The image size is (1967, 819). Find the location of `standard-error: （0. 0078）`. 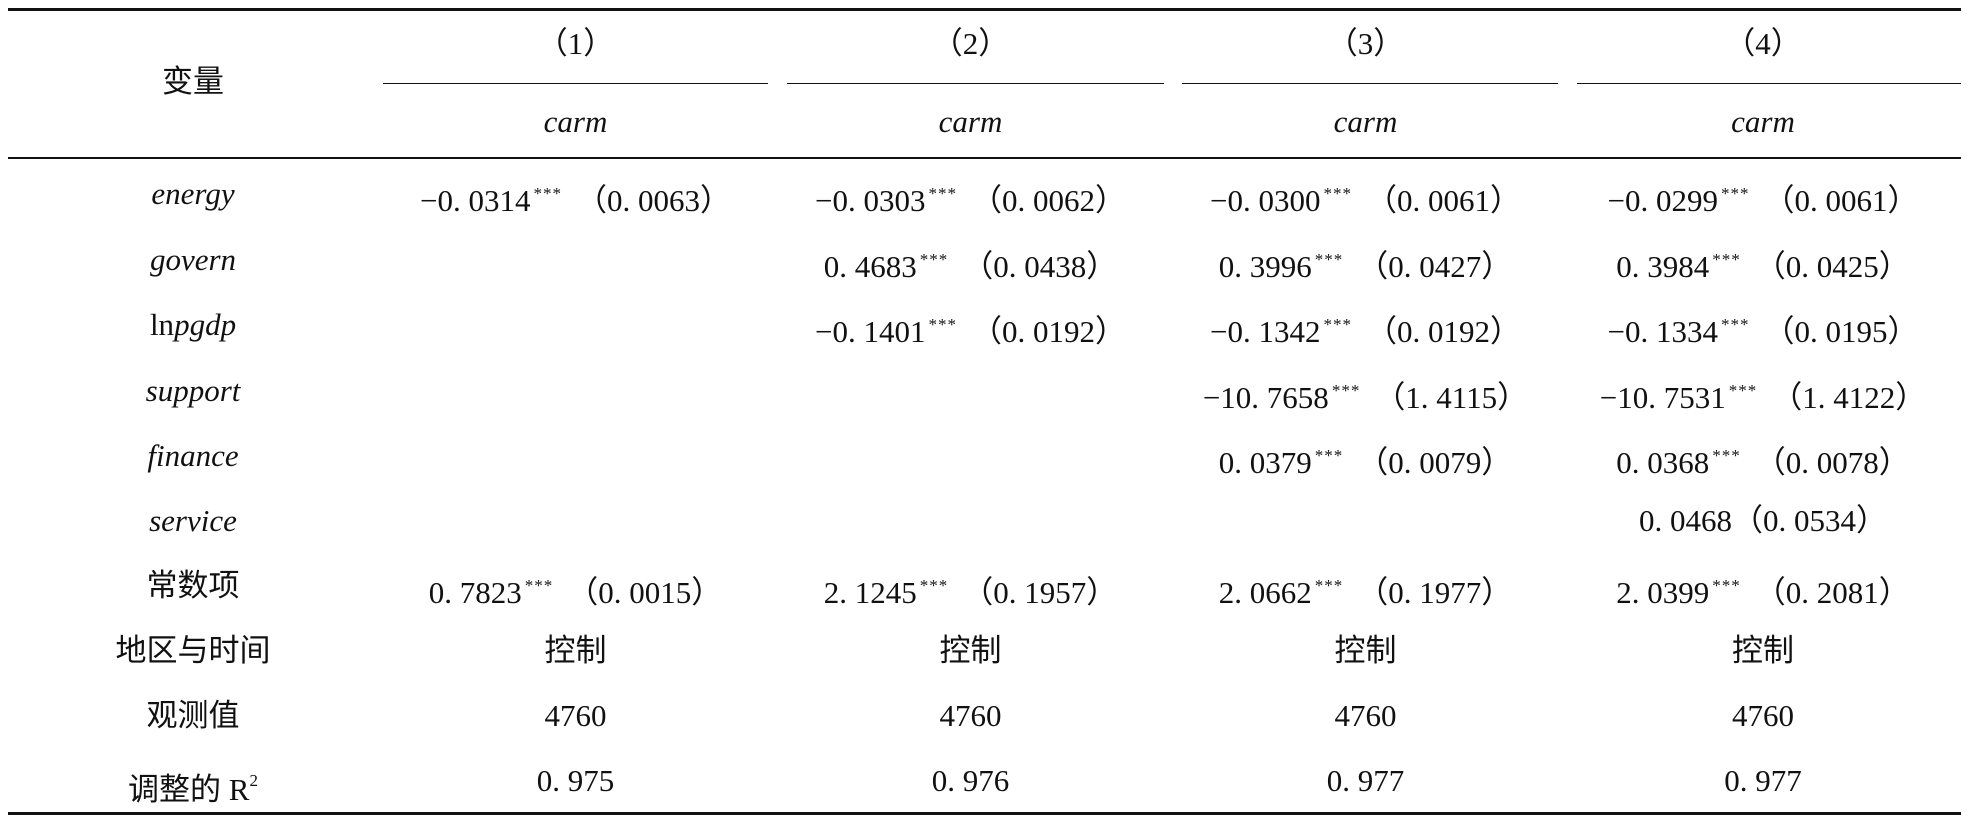

standard-error: （0. 0078） is located at coordinates (1832, 462).